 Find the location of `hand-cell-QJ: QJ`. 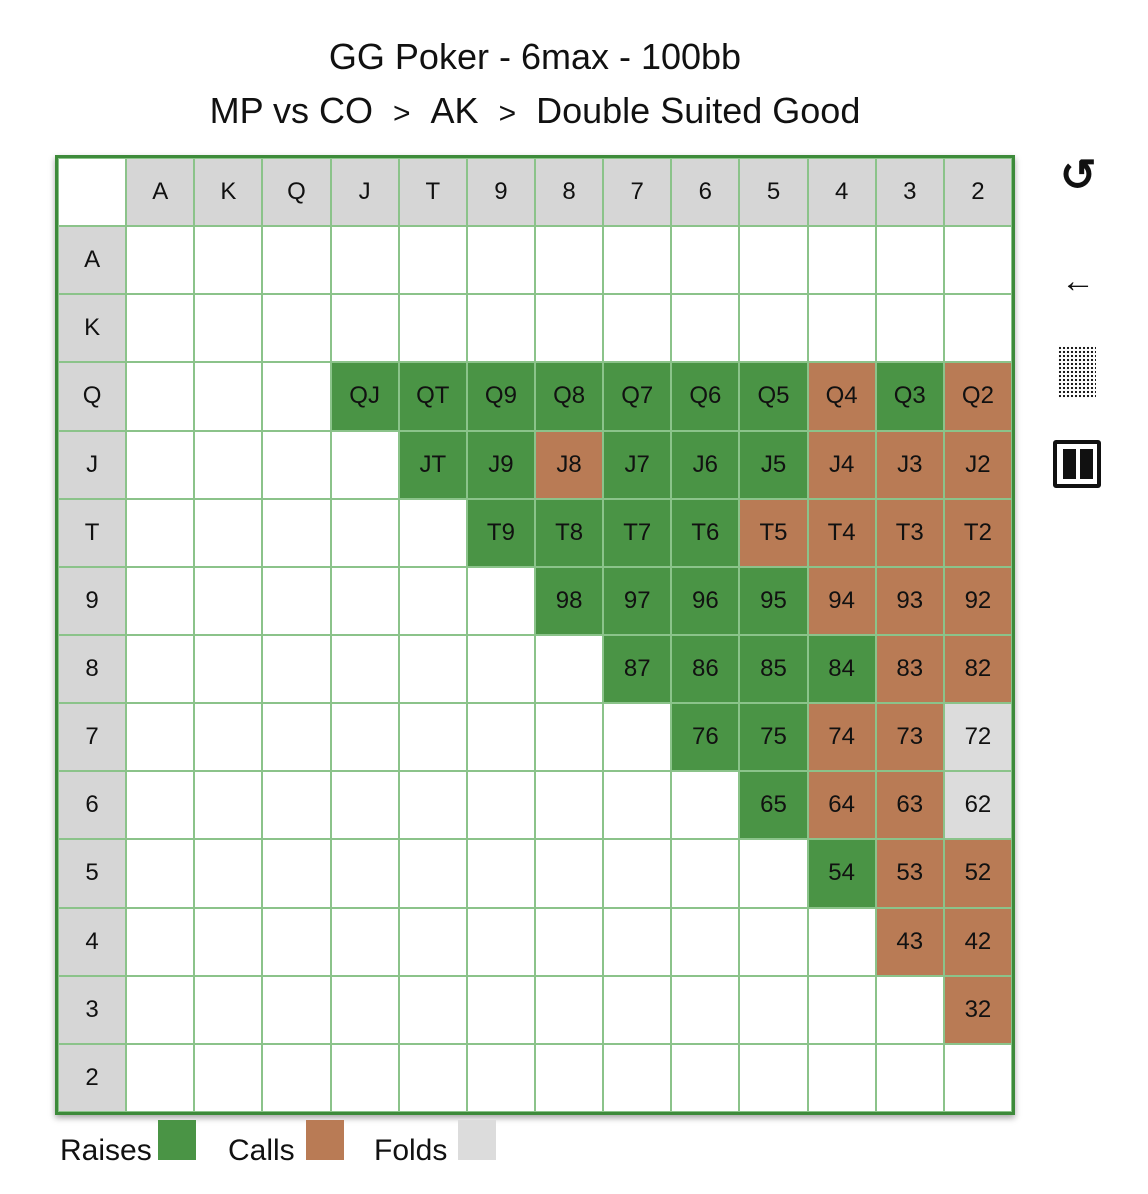

hand-cell-QJ: QJ is located at coordinates (364, 396).